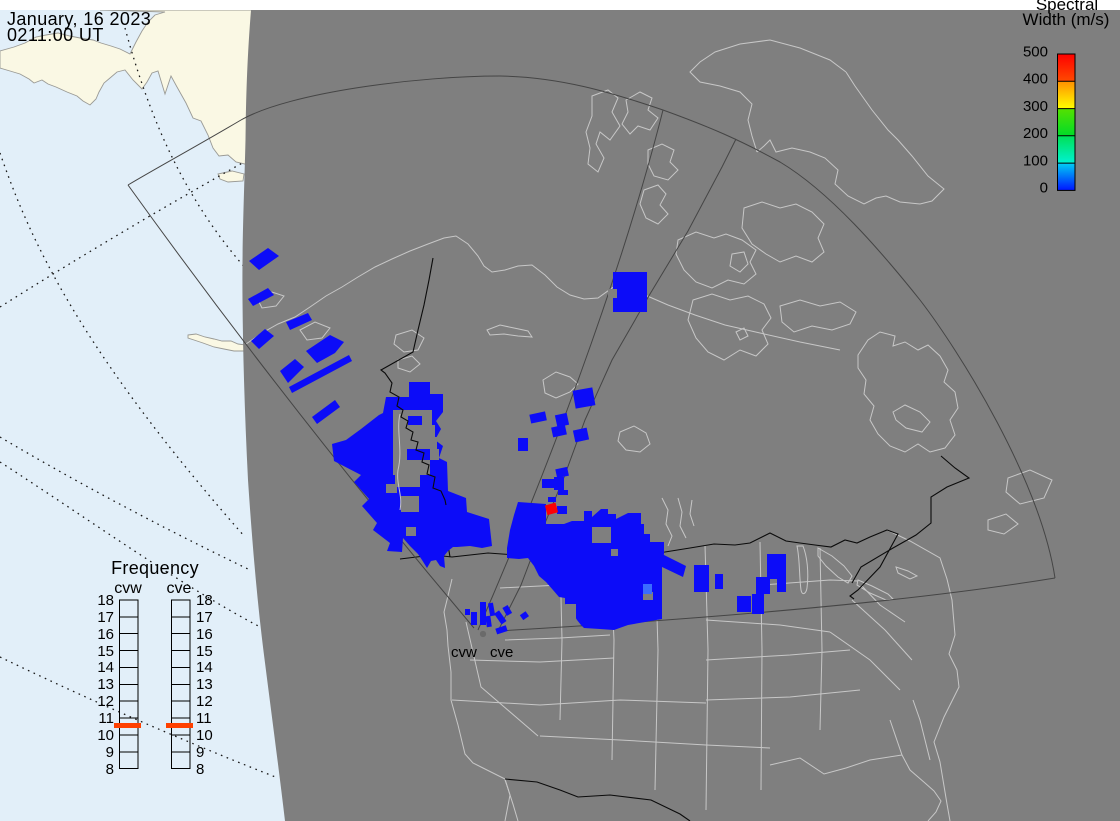  What do you see at coordinates (155, 568) in the screenshot?
I see `svg-text: Frequency` at bounding box center [155, 568].